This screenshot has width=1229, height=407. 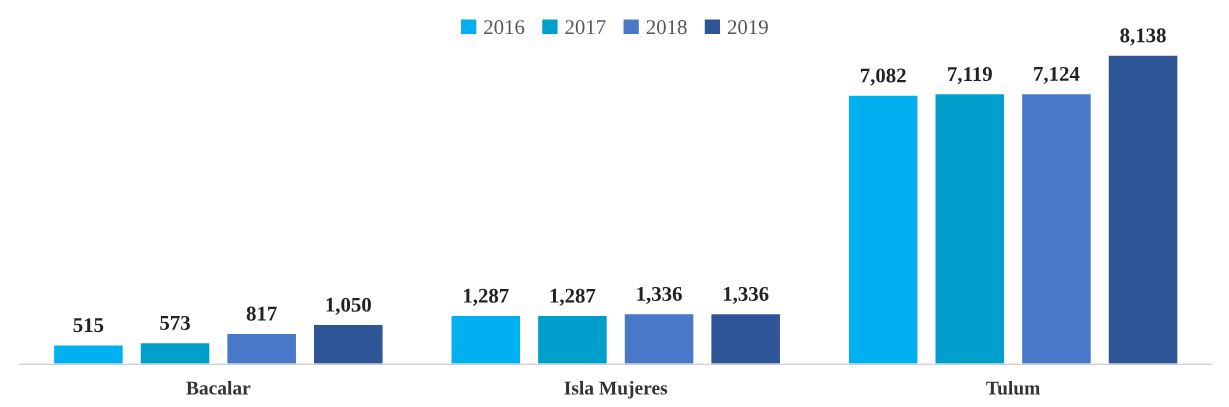 I want to click on data-label: 1,050, so click(x=348, y=306).